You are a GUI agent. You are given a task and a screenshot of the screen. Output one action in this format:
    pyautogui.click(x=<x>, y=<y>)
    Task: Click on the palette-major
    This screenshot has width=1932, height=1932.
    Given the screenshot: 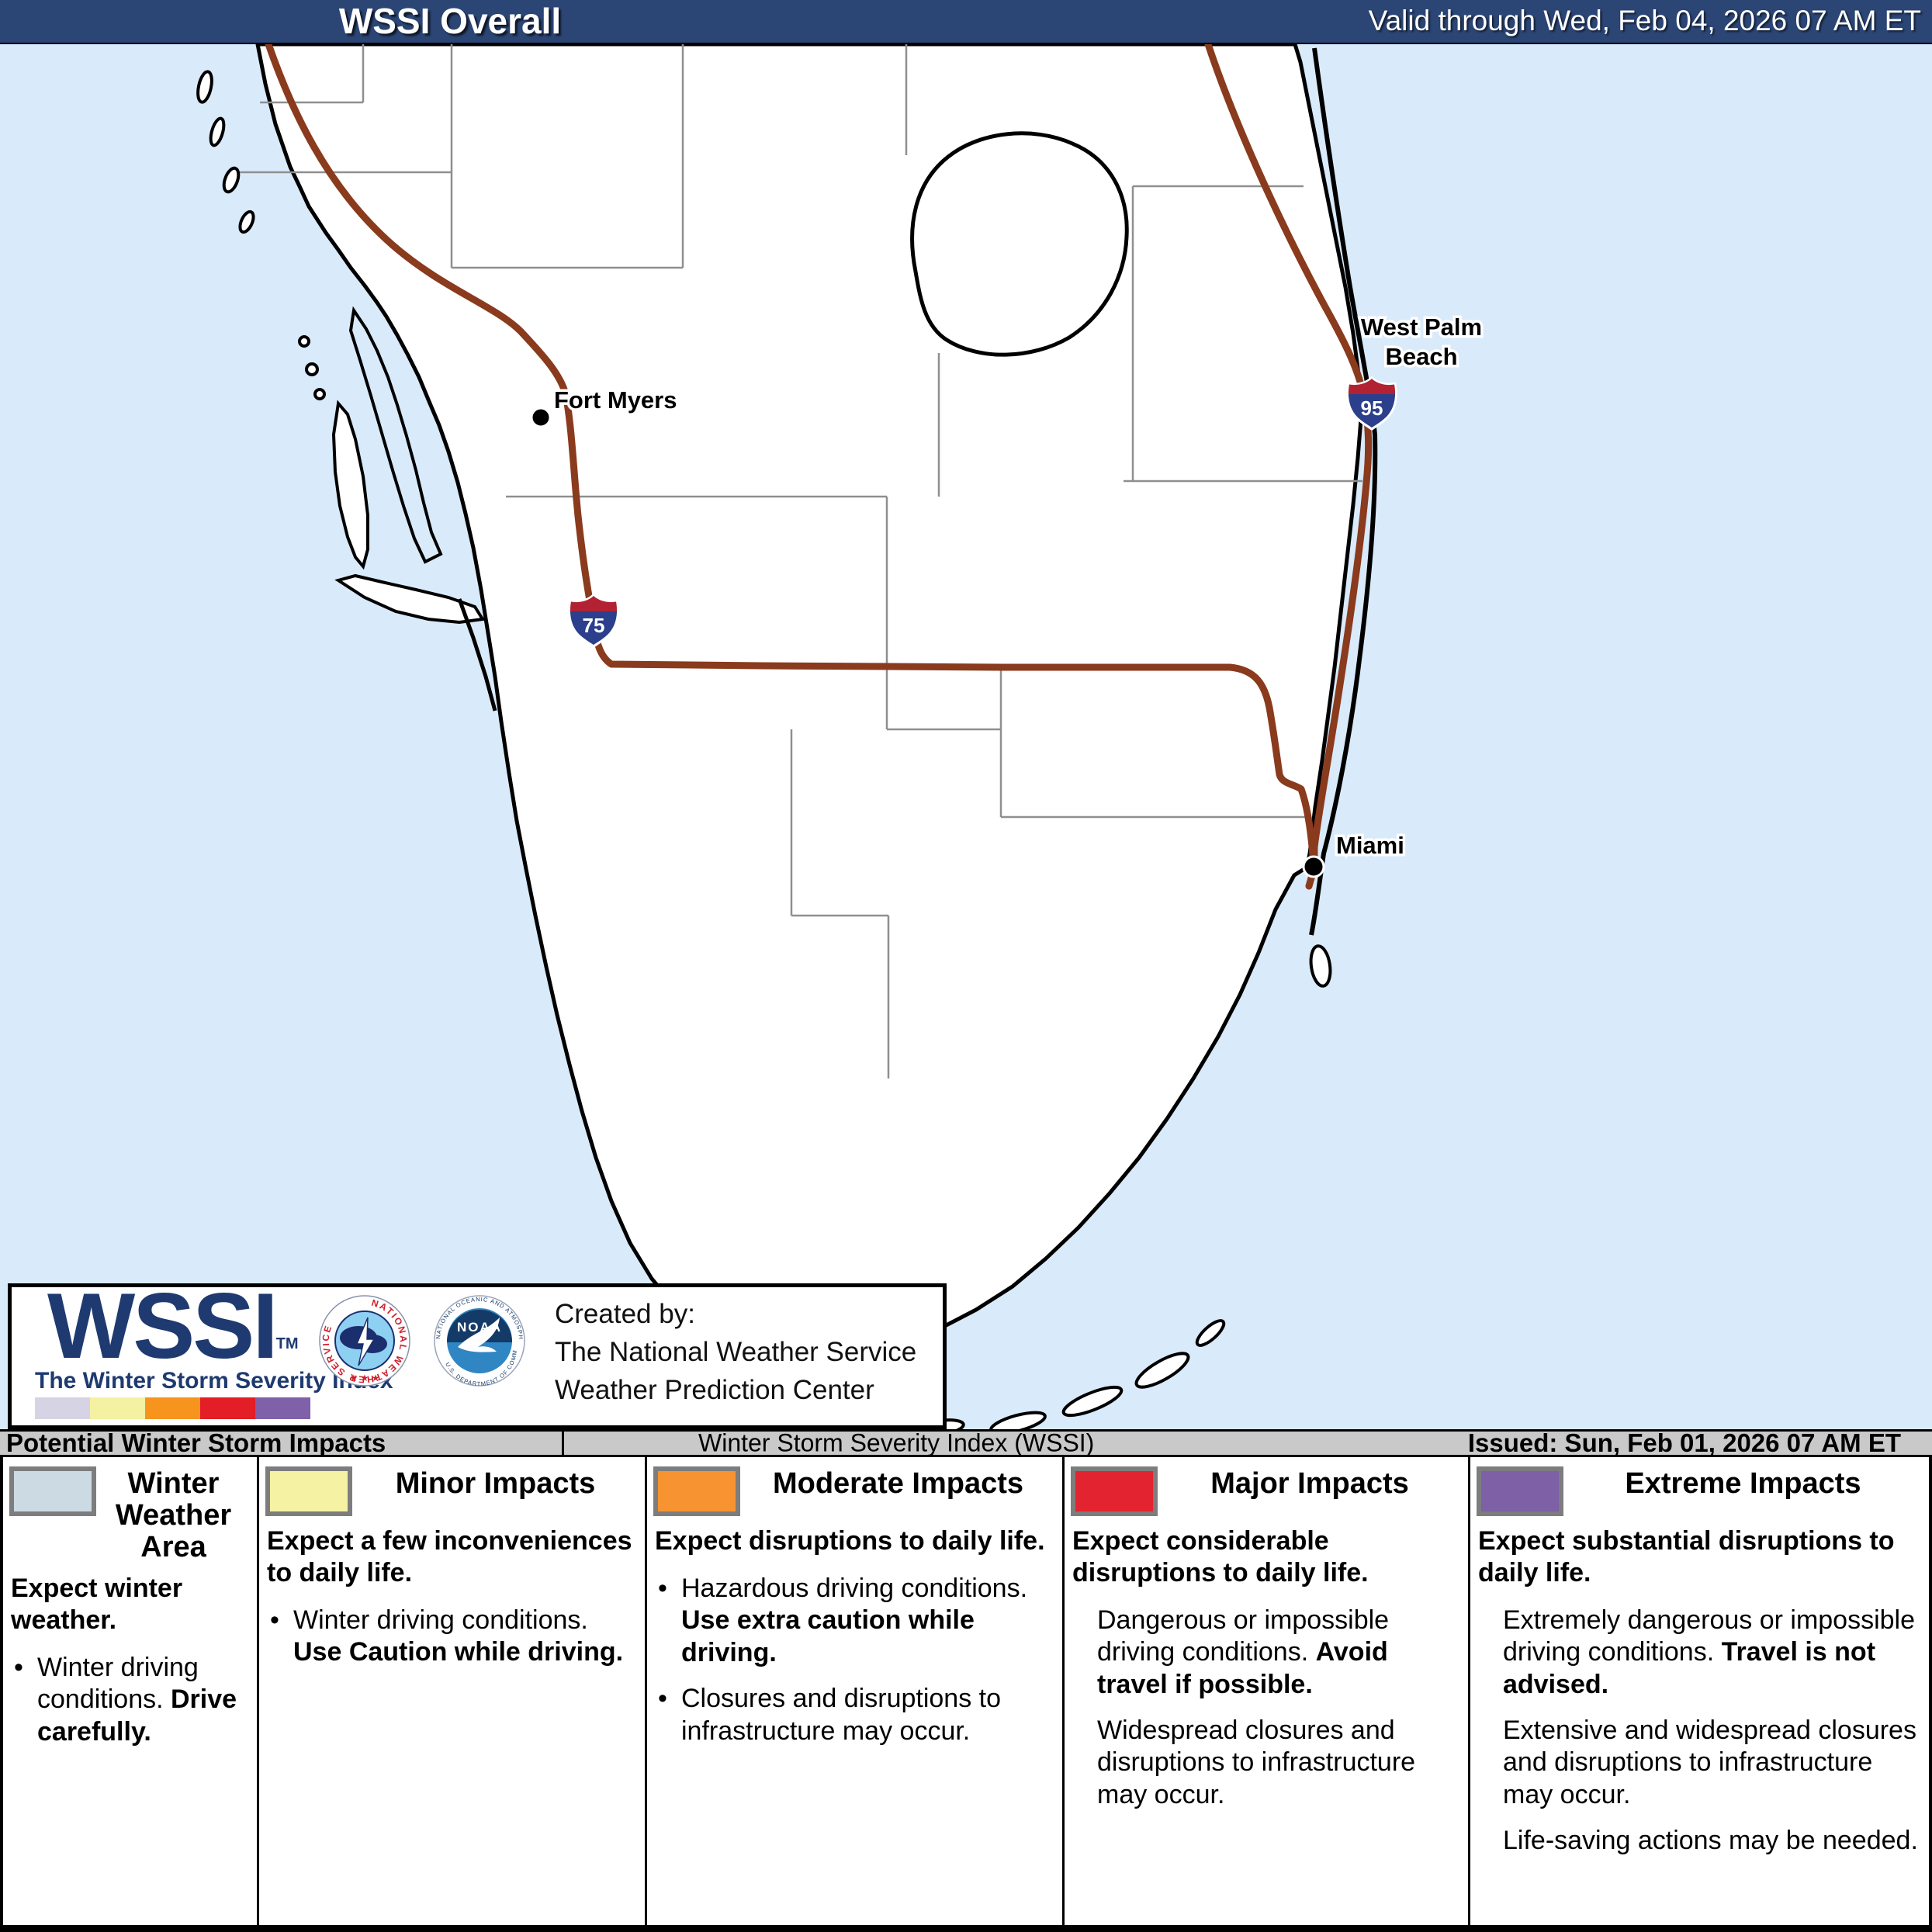 What is the action you would take?
    pyautogui.click(x=227, y=1408)
    